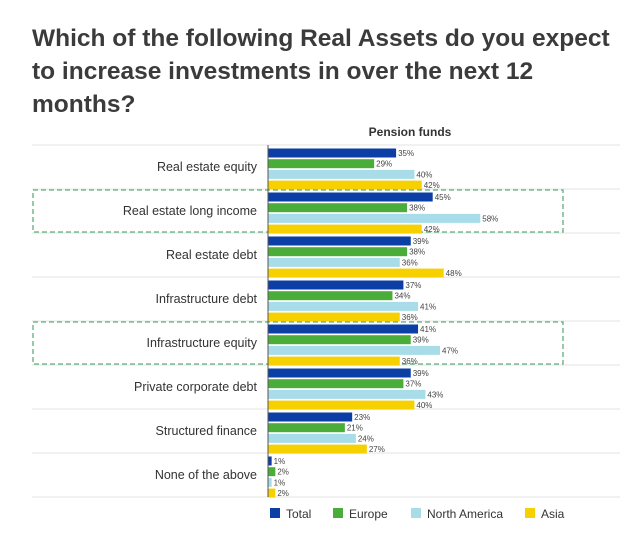 The width and height of the screenshot is (640, 558). I want to click on value-label: 24%, so click(366, 438).